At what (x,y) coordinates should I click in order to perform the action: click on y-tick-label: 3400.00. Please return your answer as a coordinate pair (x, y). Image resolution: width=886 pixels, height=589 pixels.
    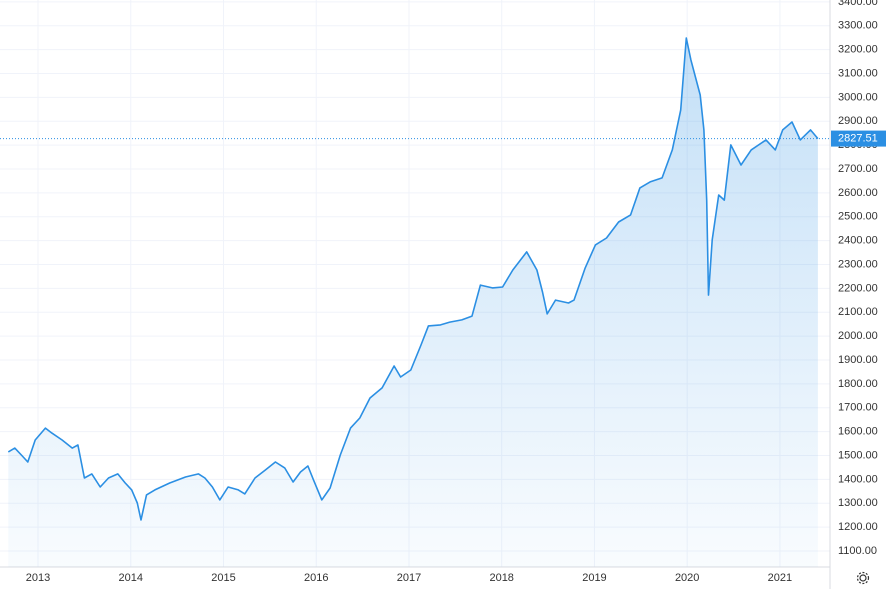
    Looking at the image, I should click on (858, 4).